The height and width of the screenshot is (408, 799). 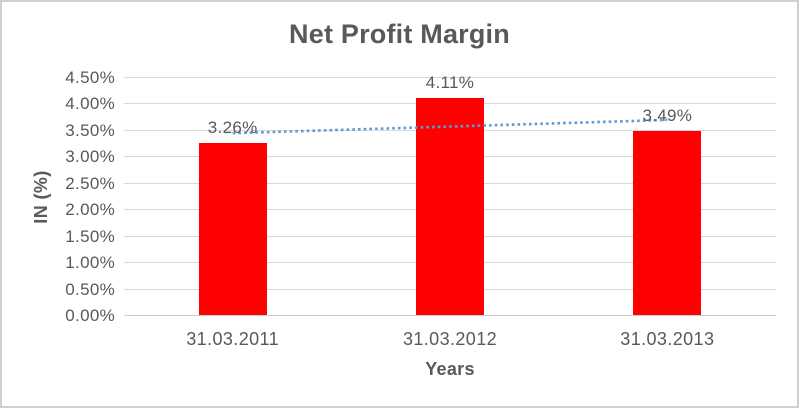 What do you see at coordinates (90, 183) in the screenshot?
I see `y-tick-label: 2.50%` at bounding box center [90, 183].